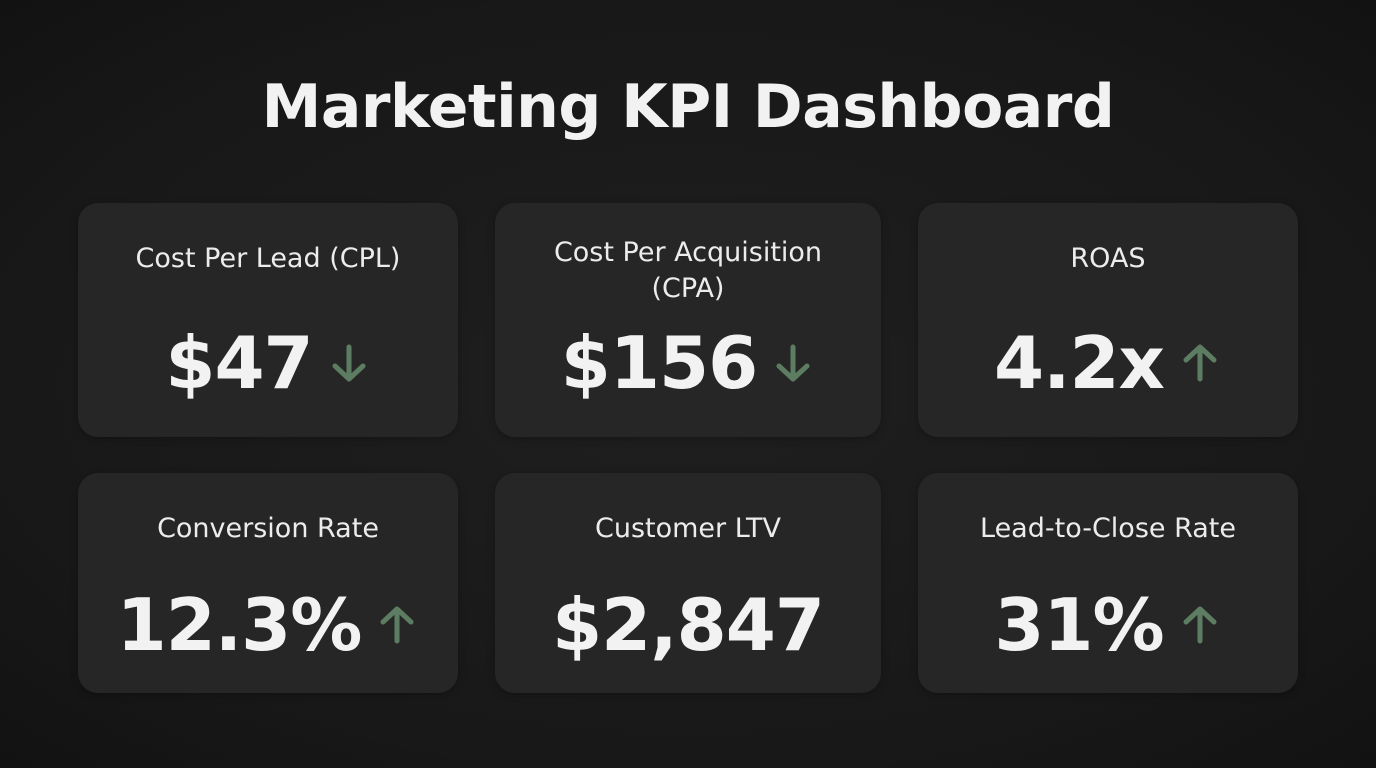  Describe the element at coordinates (1108, 258) in the screenshot. I see `kpi-label: ROAS` at that location.